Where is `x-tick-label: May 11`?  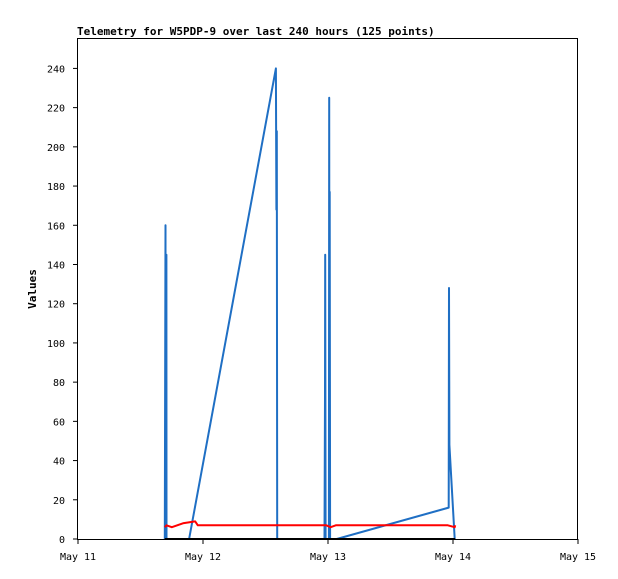
x-tick-label: May 11 is located at coordinates (78, 557).